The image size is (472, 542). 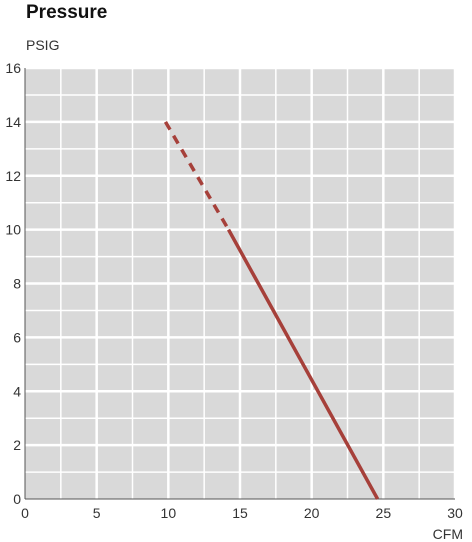 I want to click on y-tick-label: 16, so click(x=13, y=68).